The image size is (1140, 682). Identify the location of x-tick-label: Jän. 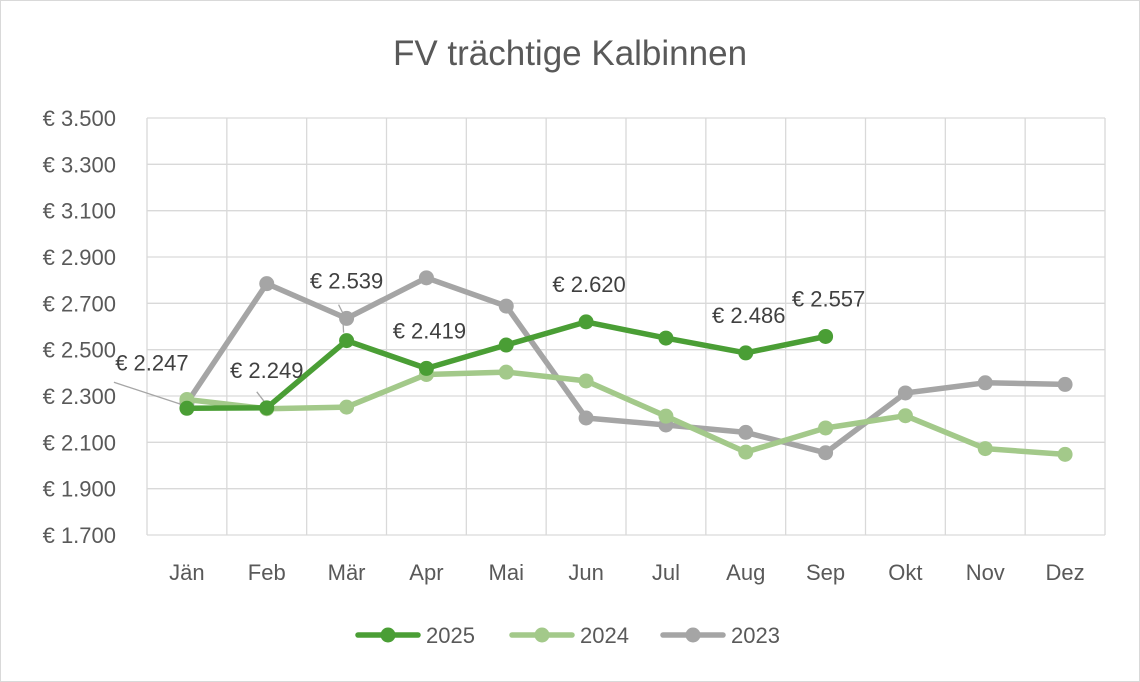
(186, 572).